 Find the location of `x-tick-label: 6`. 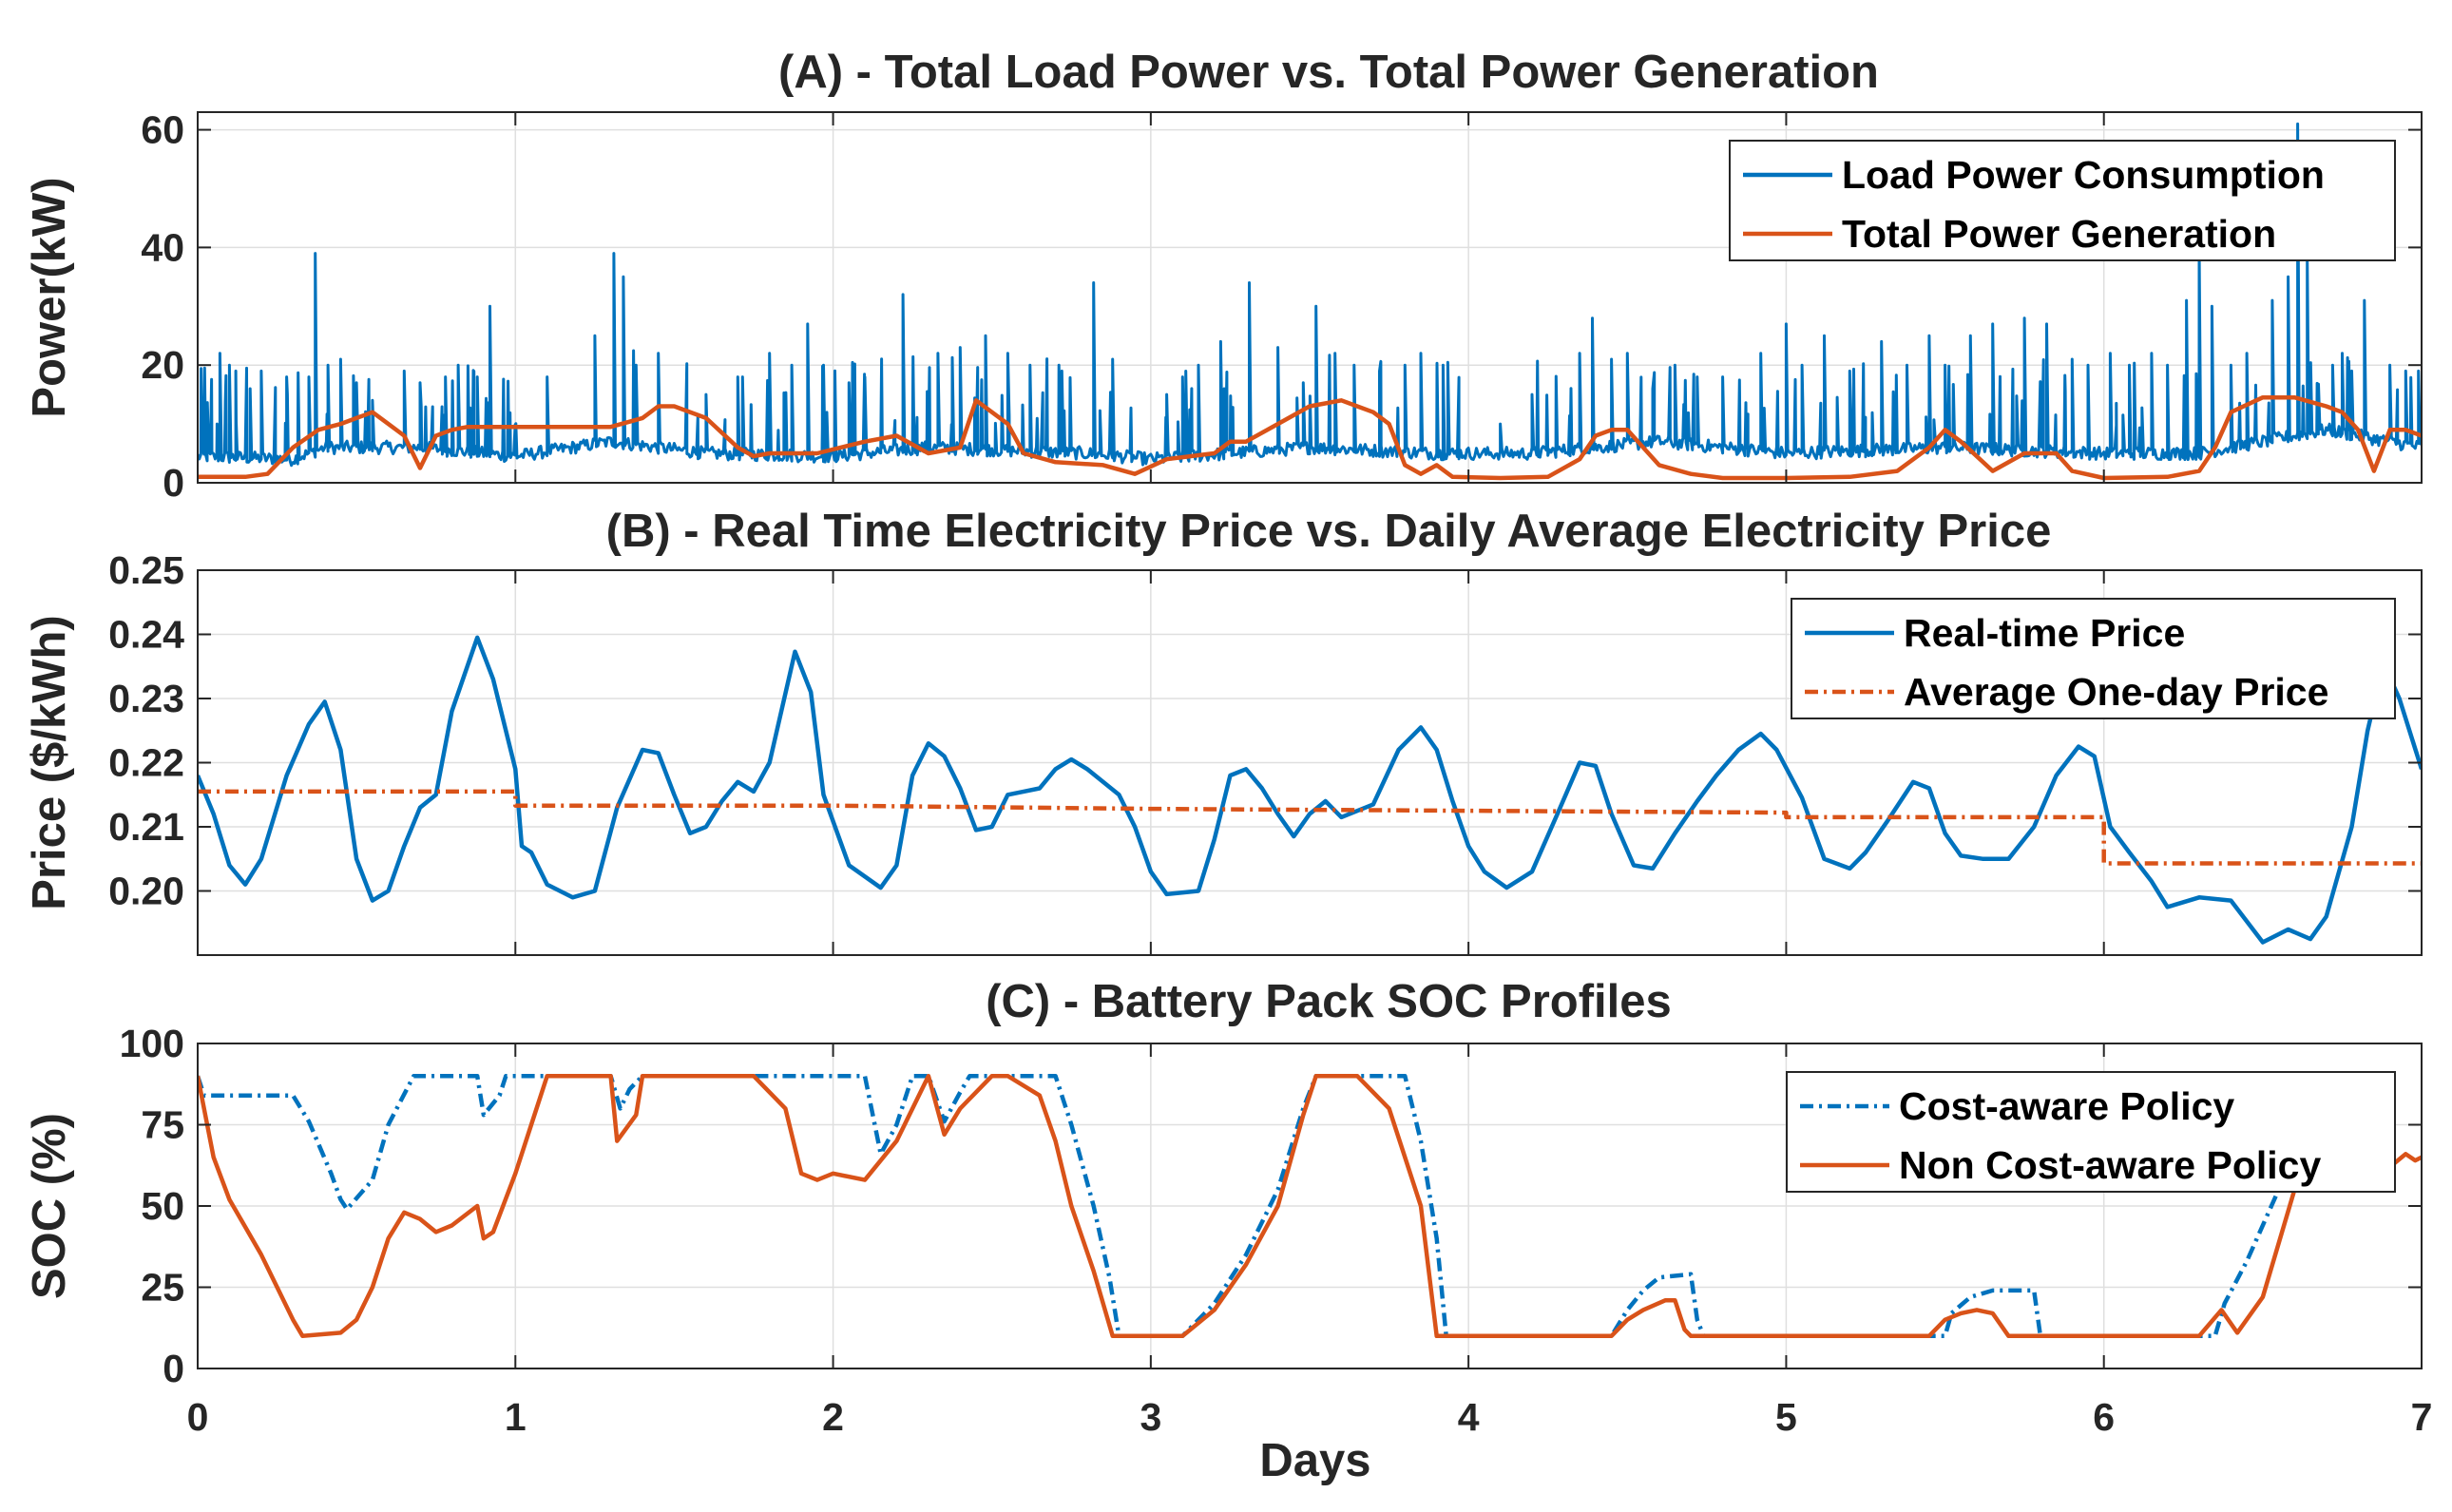

x-tick-label: 6 is located at coordinates (2104, 1417).